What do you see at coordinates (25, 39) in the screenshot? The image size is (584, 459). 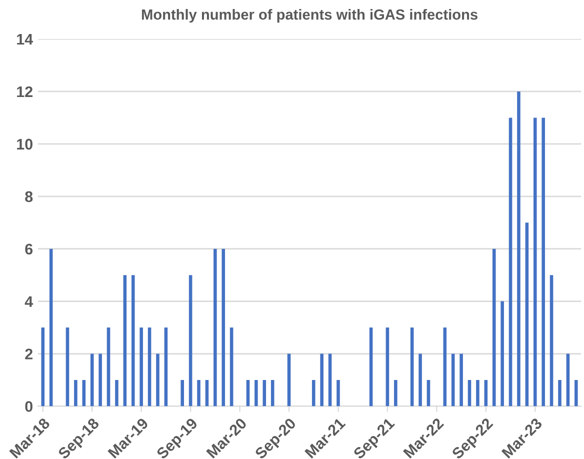 I see `y-tick-label: 14` at bounding box center [25, 39].